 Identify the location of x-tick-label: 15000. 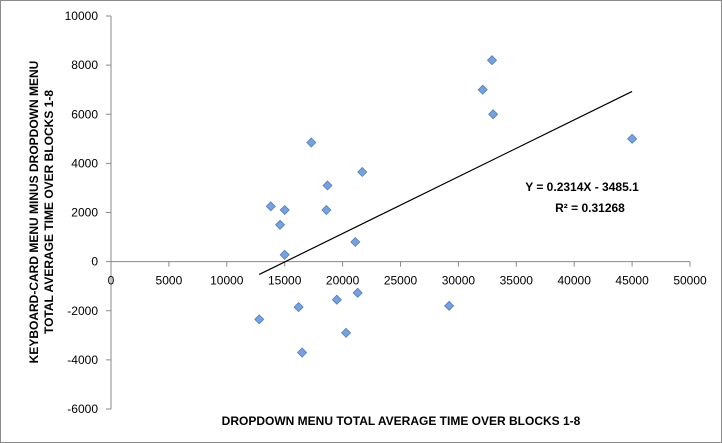
(285, 281).